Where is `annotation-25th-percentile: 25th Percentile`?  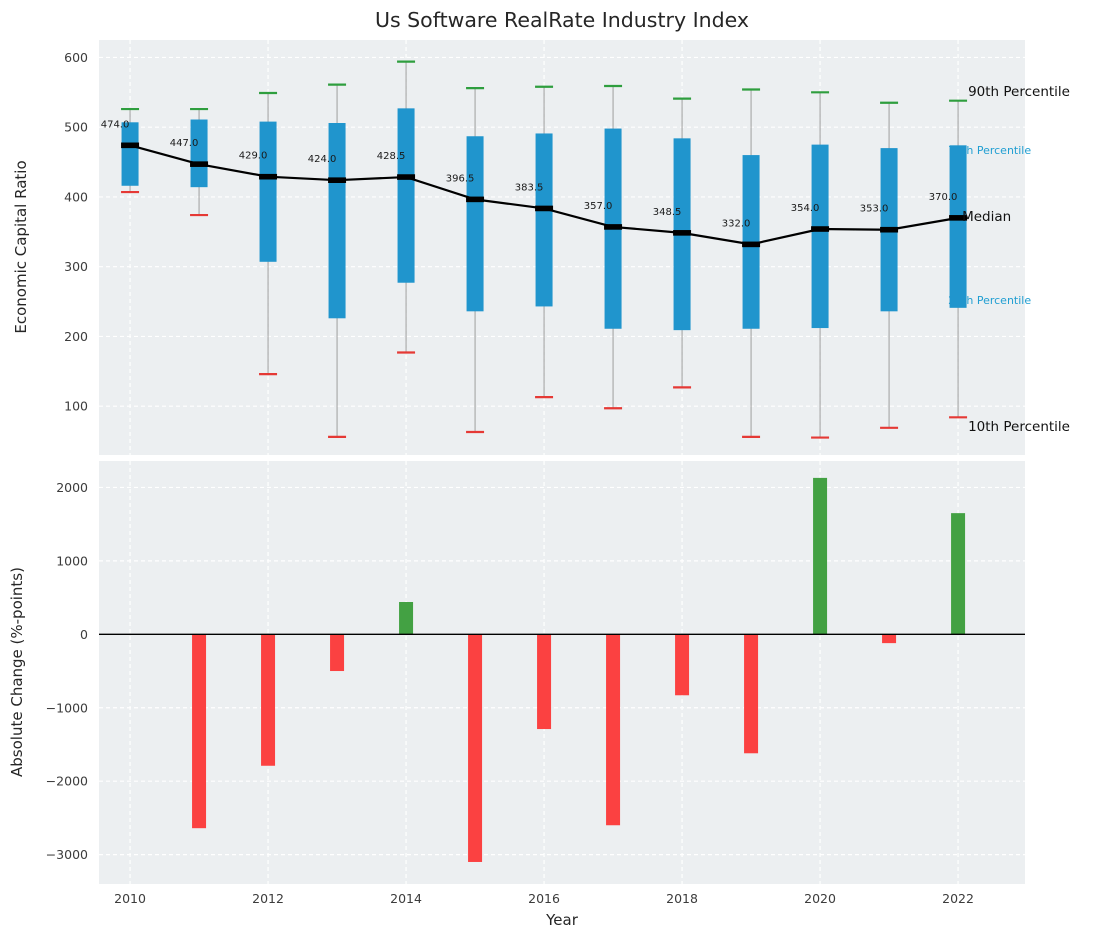
annotation-25th-percentile: 25th Percentile is located at coordinates (989, 300).